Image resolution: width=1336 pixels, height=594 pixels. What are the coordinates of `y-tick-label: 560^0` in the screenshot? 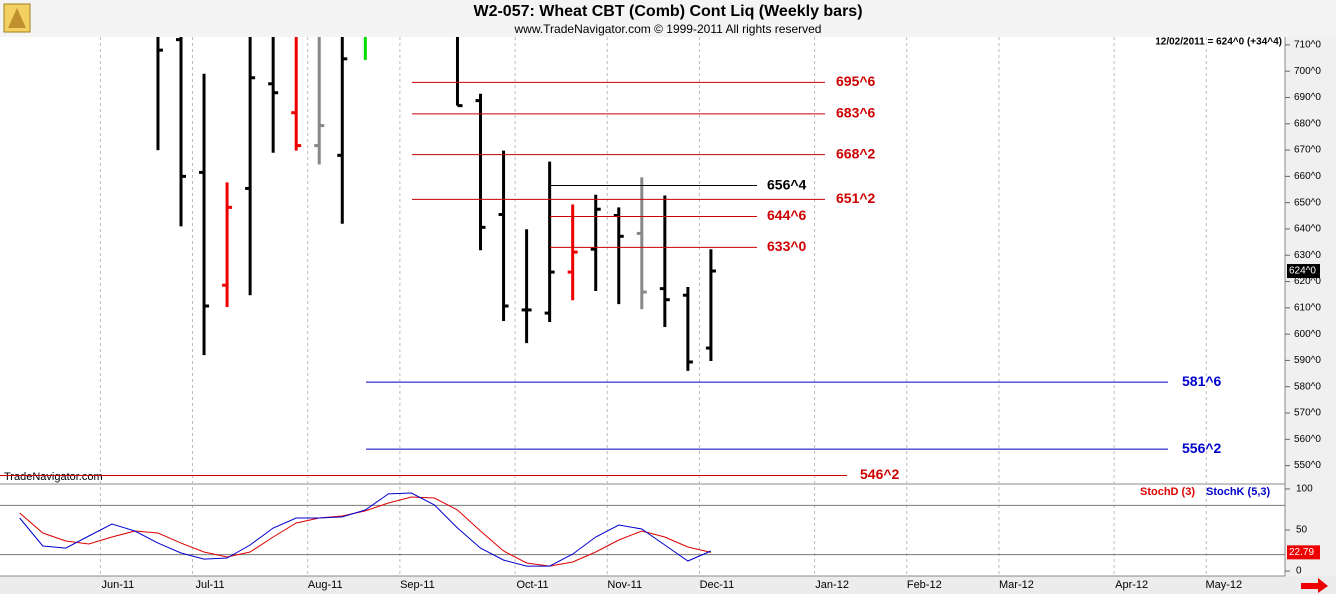 It's located at (1307, 439).